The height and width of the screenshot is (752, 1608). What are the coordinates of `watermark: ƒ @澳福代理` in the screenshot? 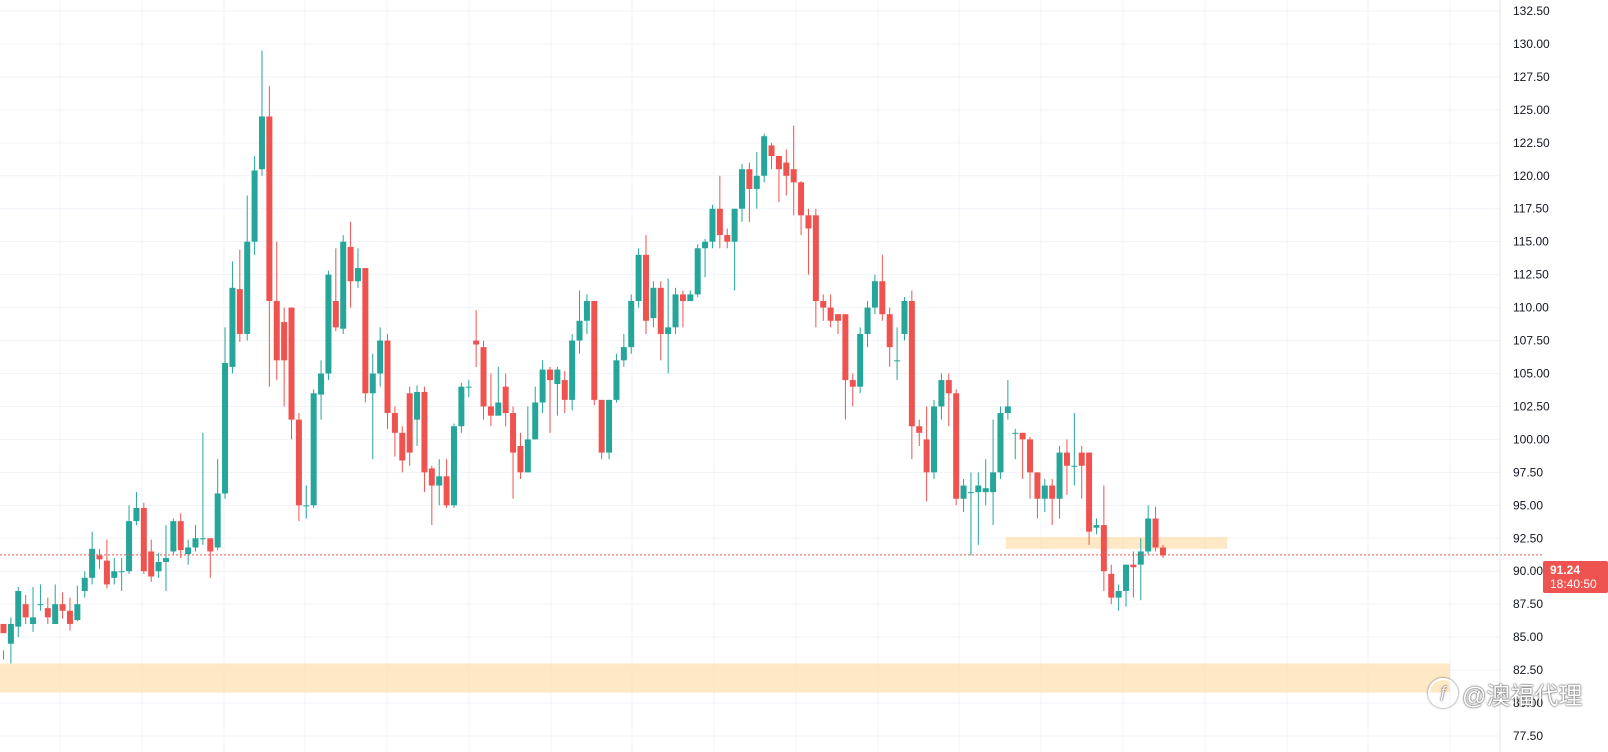 It's located at (1505, 693).